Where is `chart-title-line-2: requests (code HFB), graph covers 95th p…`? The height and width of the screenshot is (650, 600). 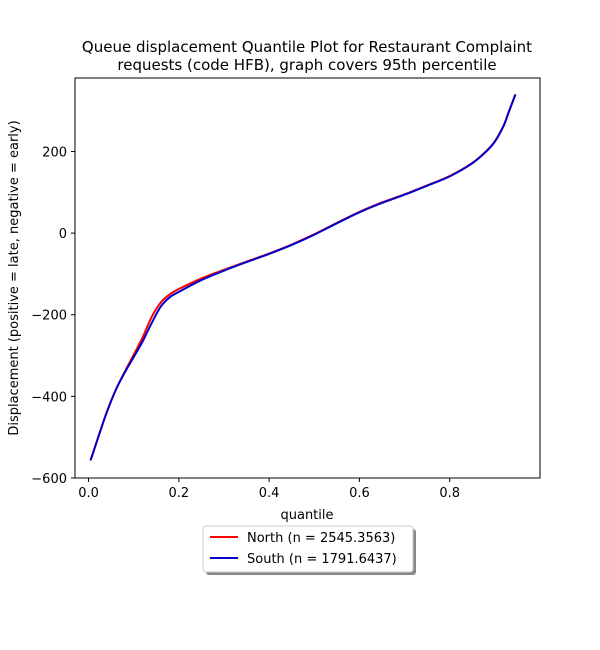 chart-title-line-2: requests (code HFB), graph covers 95th p… is located at coordinates (306, 65).